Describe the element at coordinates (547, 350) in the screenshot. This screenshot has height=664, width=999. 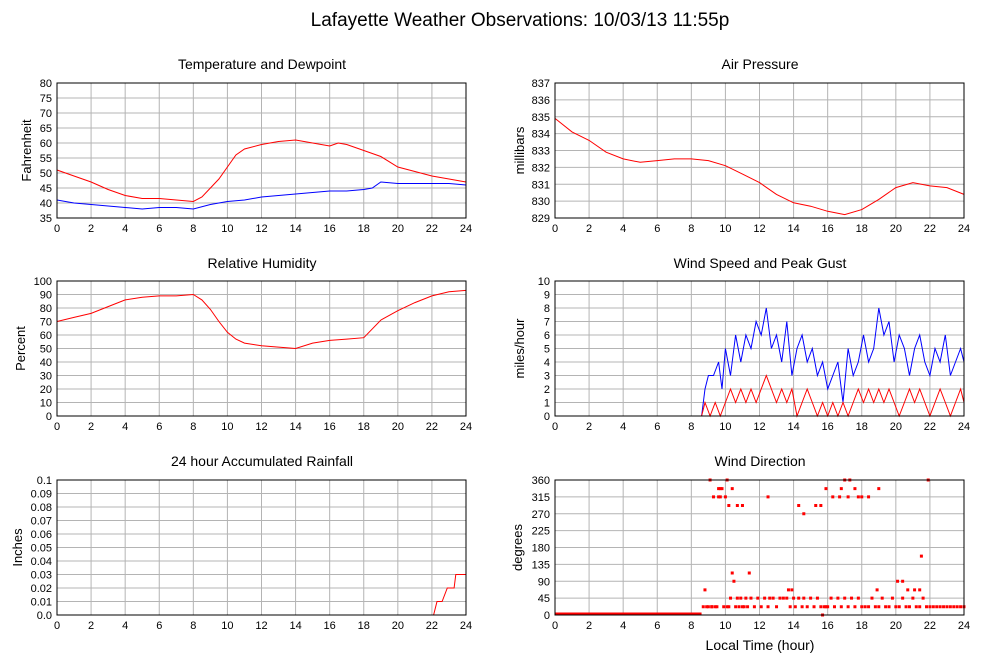
I see `y-tick-label: 5` at that location.